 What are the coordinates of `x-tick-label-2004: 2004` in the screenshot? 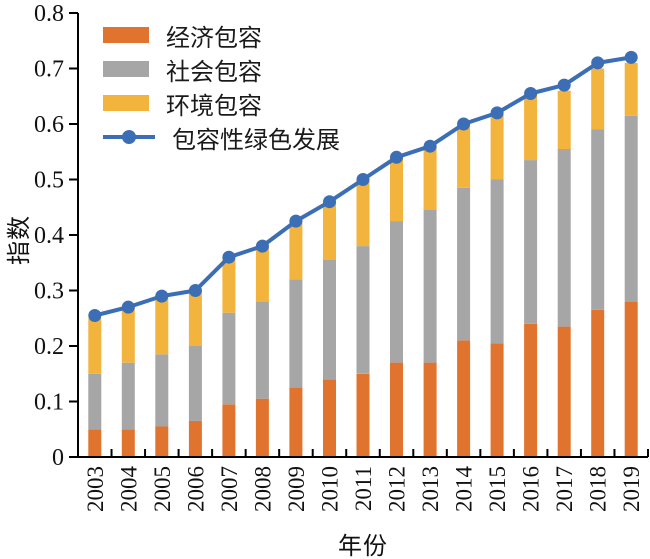 It's located at (128, 489).